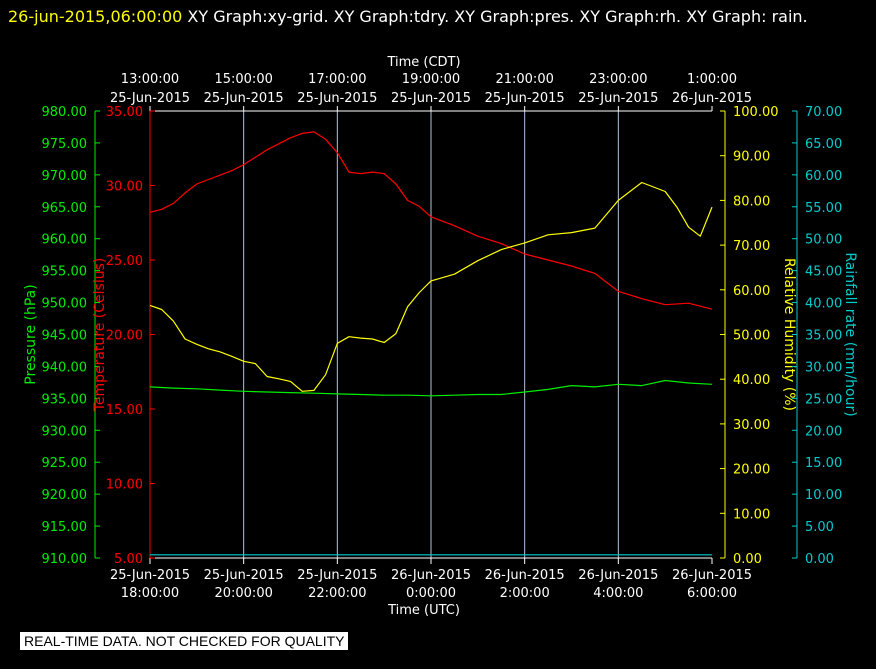  What do you see at coordinates (65, 272) in the screenshot?
I see `pressure-tick-label: 955.00` at bounding box center [65, 272].